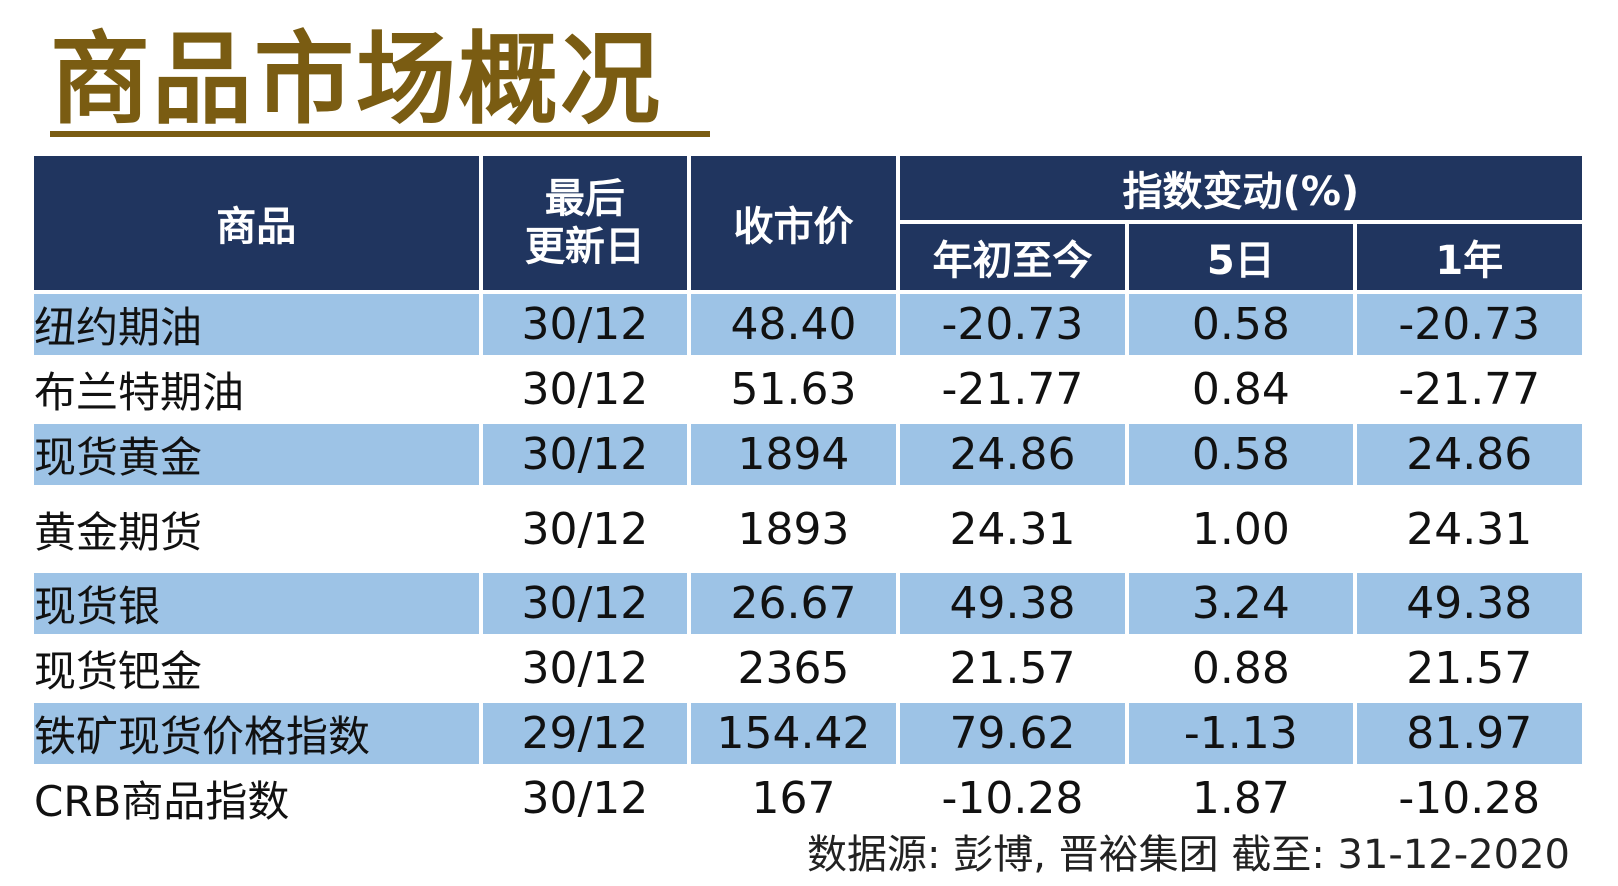 The height and width of the screenshot is (886, 1618). Describe the element at coordinates (139, 392) in the screenshot. I see `commodity-name: 布兰特期油` at that location.